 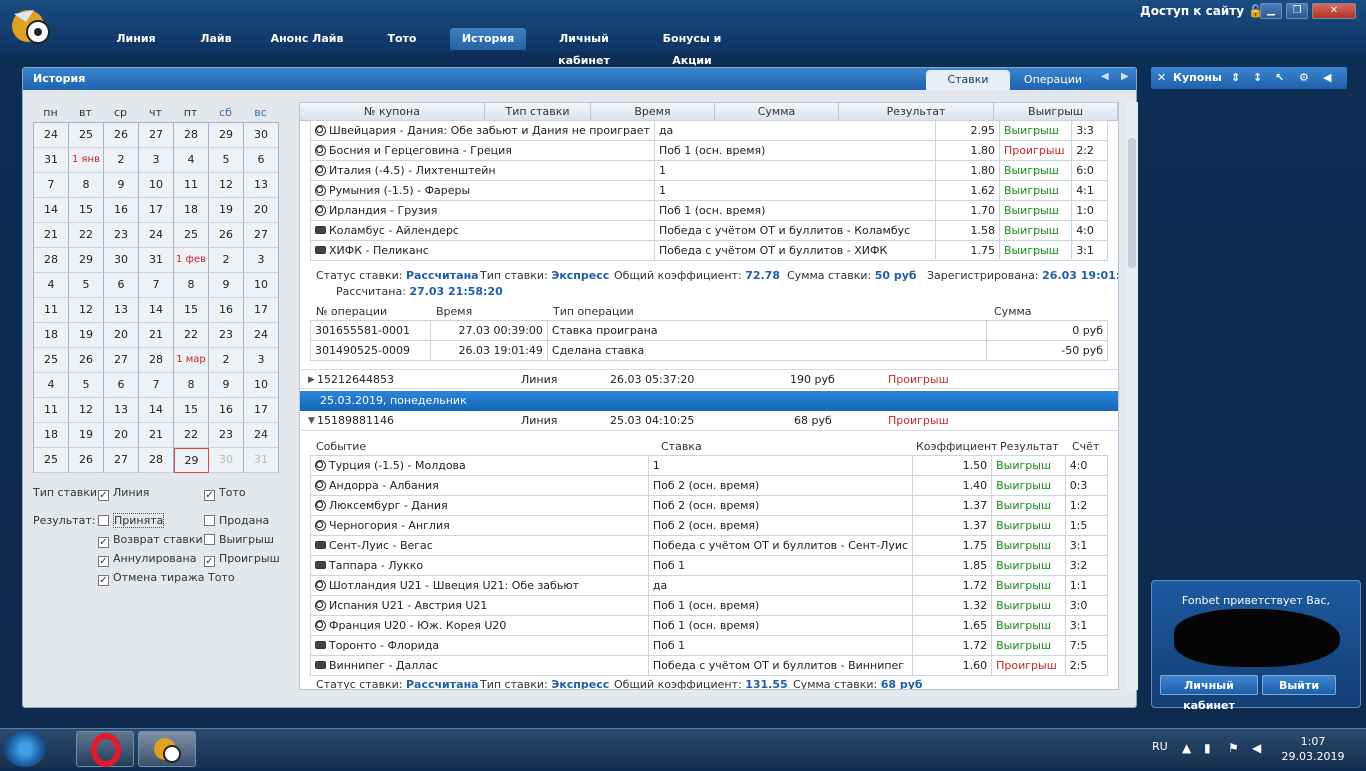 I want to click on collapse-icon: ▼, so click(x=311, y=421).